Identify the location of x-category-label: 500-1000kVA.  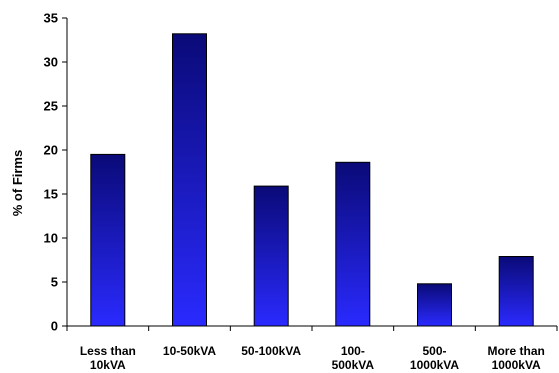
(434, 358).